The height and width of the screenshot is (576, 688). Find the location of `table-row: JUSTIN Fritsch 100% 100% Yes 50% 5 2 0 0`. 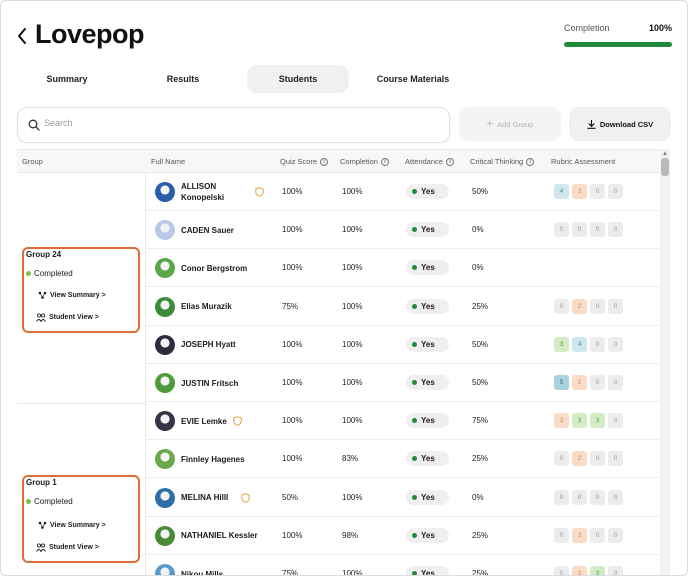

table-row: JUSTIN Fritsch 100% 100% Yes 50% 5 2 0 0 is located at coordinates (402, 383).